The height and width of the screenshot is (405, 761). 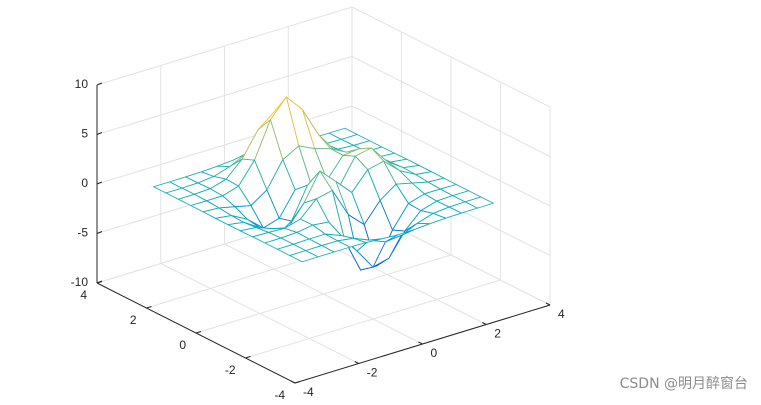 I want to click on z-tick-label: -5, so click(x=82, y=233).